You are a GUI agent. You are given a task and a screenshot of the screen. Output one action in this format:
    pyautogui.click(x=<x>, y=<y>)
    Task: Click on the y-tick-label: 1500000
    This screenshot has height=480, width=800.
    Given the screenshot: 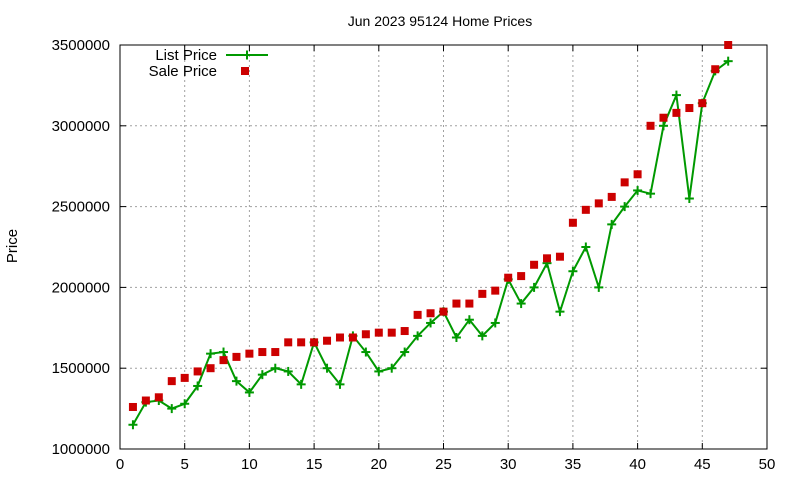 What is the action you would take?
    pyautogui.click(x=81, y=368)
    